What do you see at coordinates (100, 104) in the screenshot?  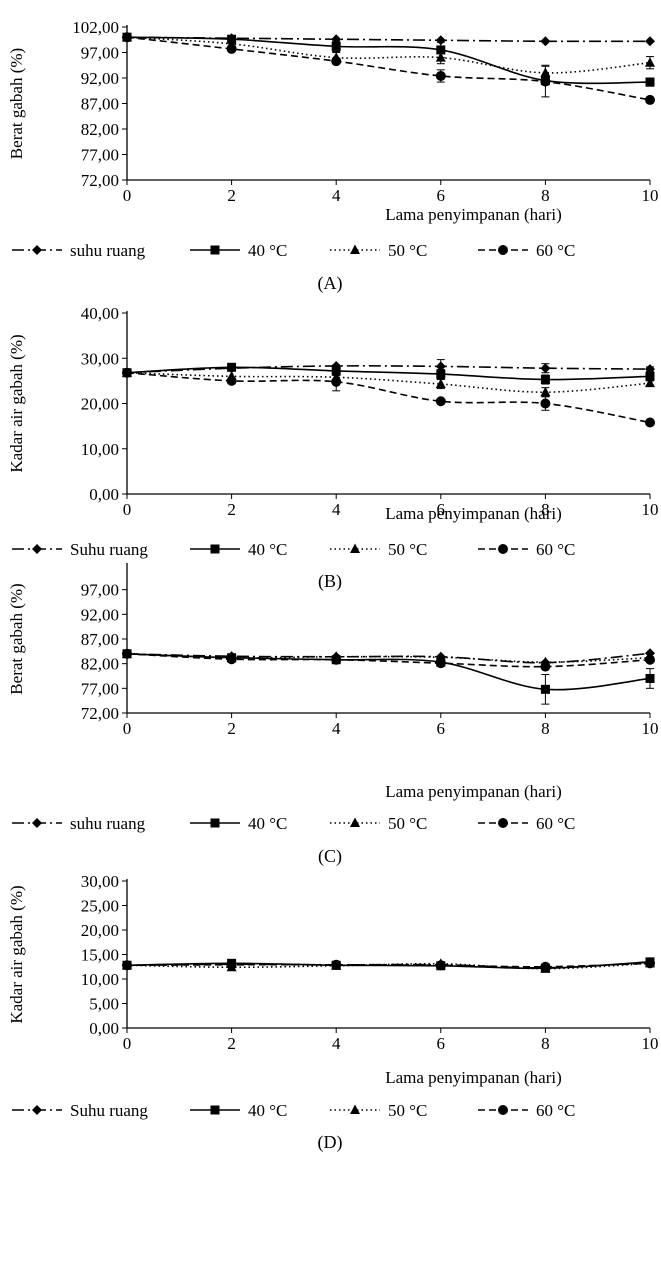 I see `y-tick-label: 87,00` at bounding box center [100, 104].